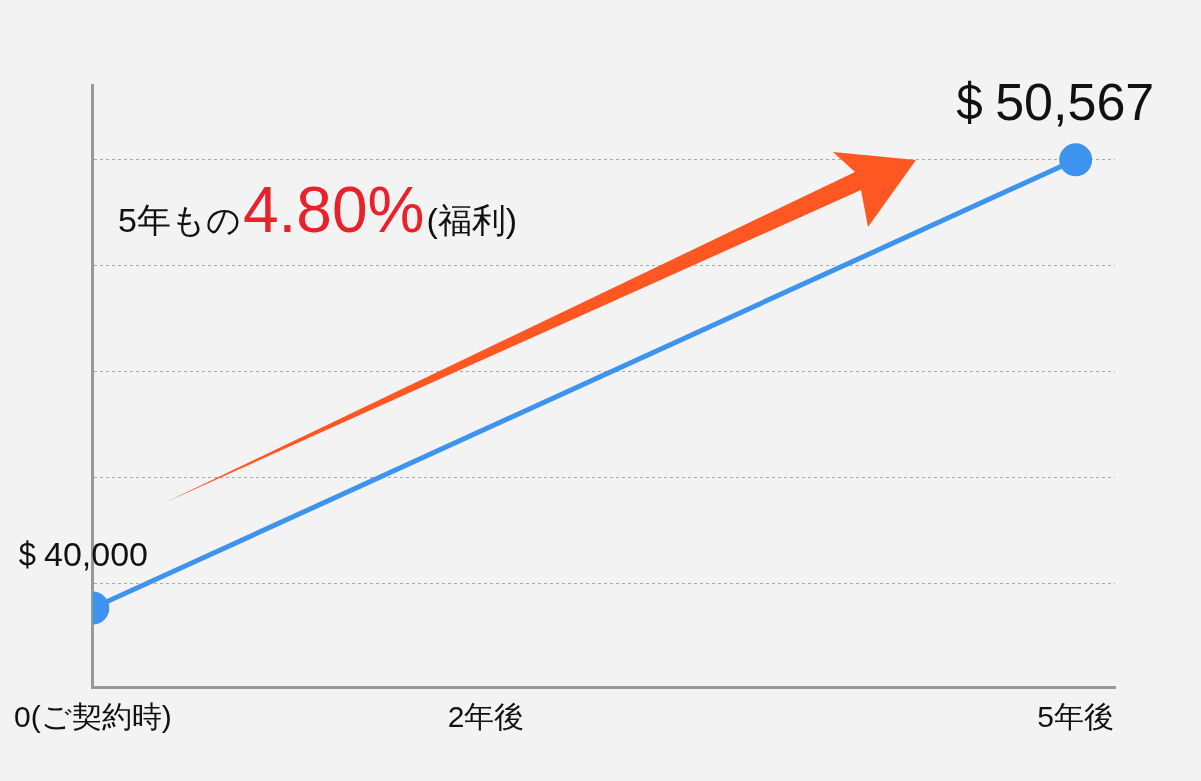  What do you see at coordinates (93, 717) in the screenshot?
I see `x-tick-label: 0(ご契約時)` at bounding box center [93, 717].